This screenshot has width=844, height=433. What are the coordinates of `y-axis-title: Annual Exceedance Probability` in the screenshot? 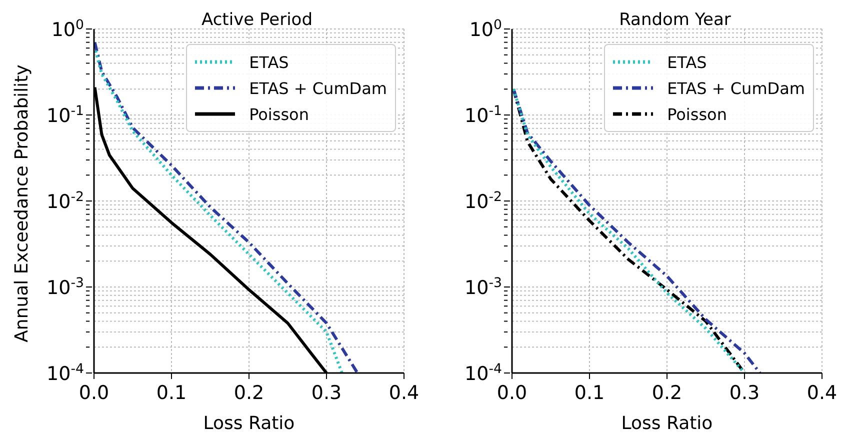 It's located at (22, 203).